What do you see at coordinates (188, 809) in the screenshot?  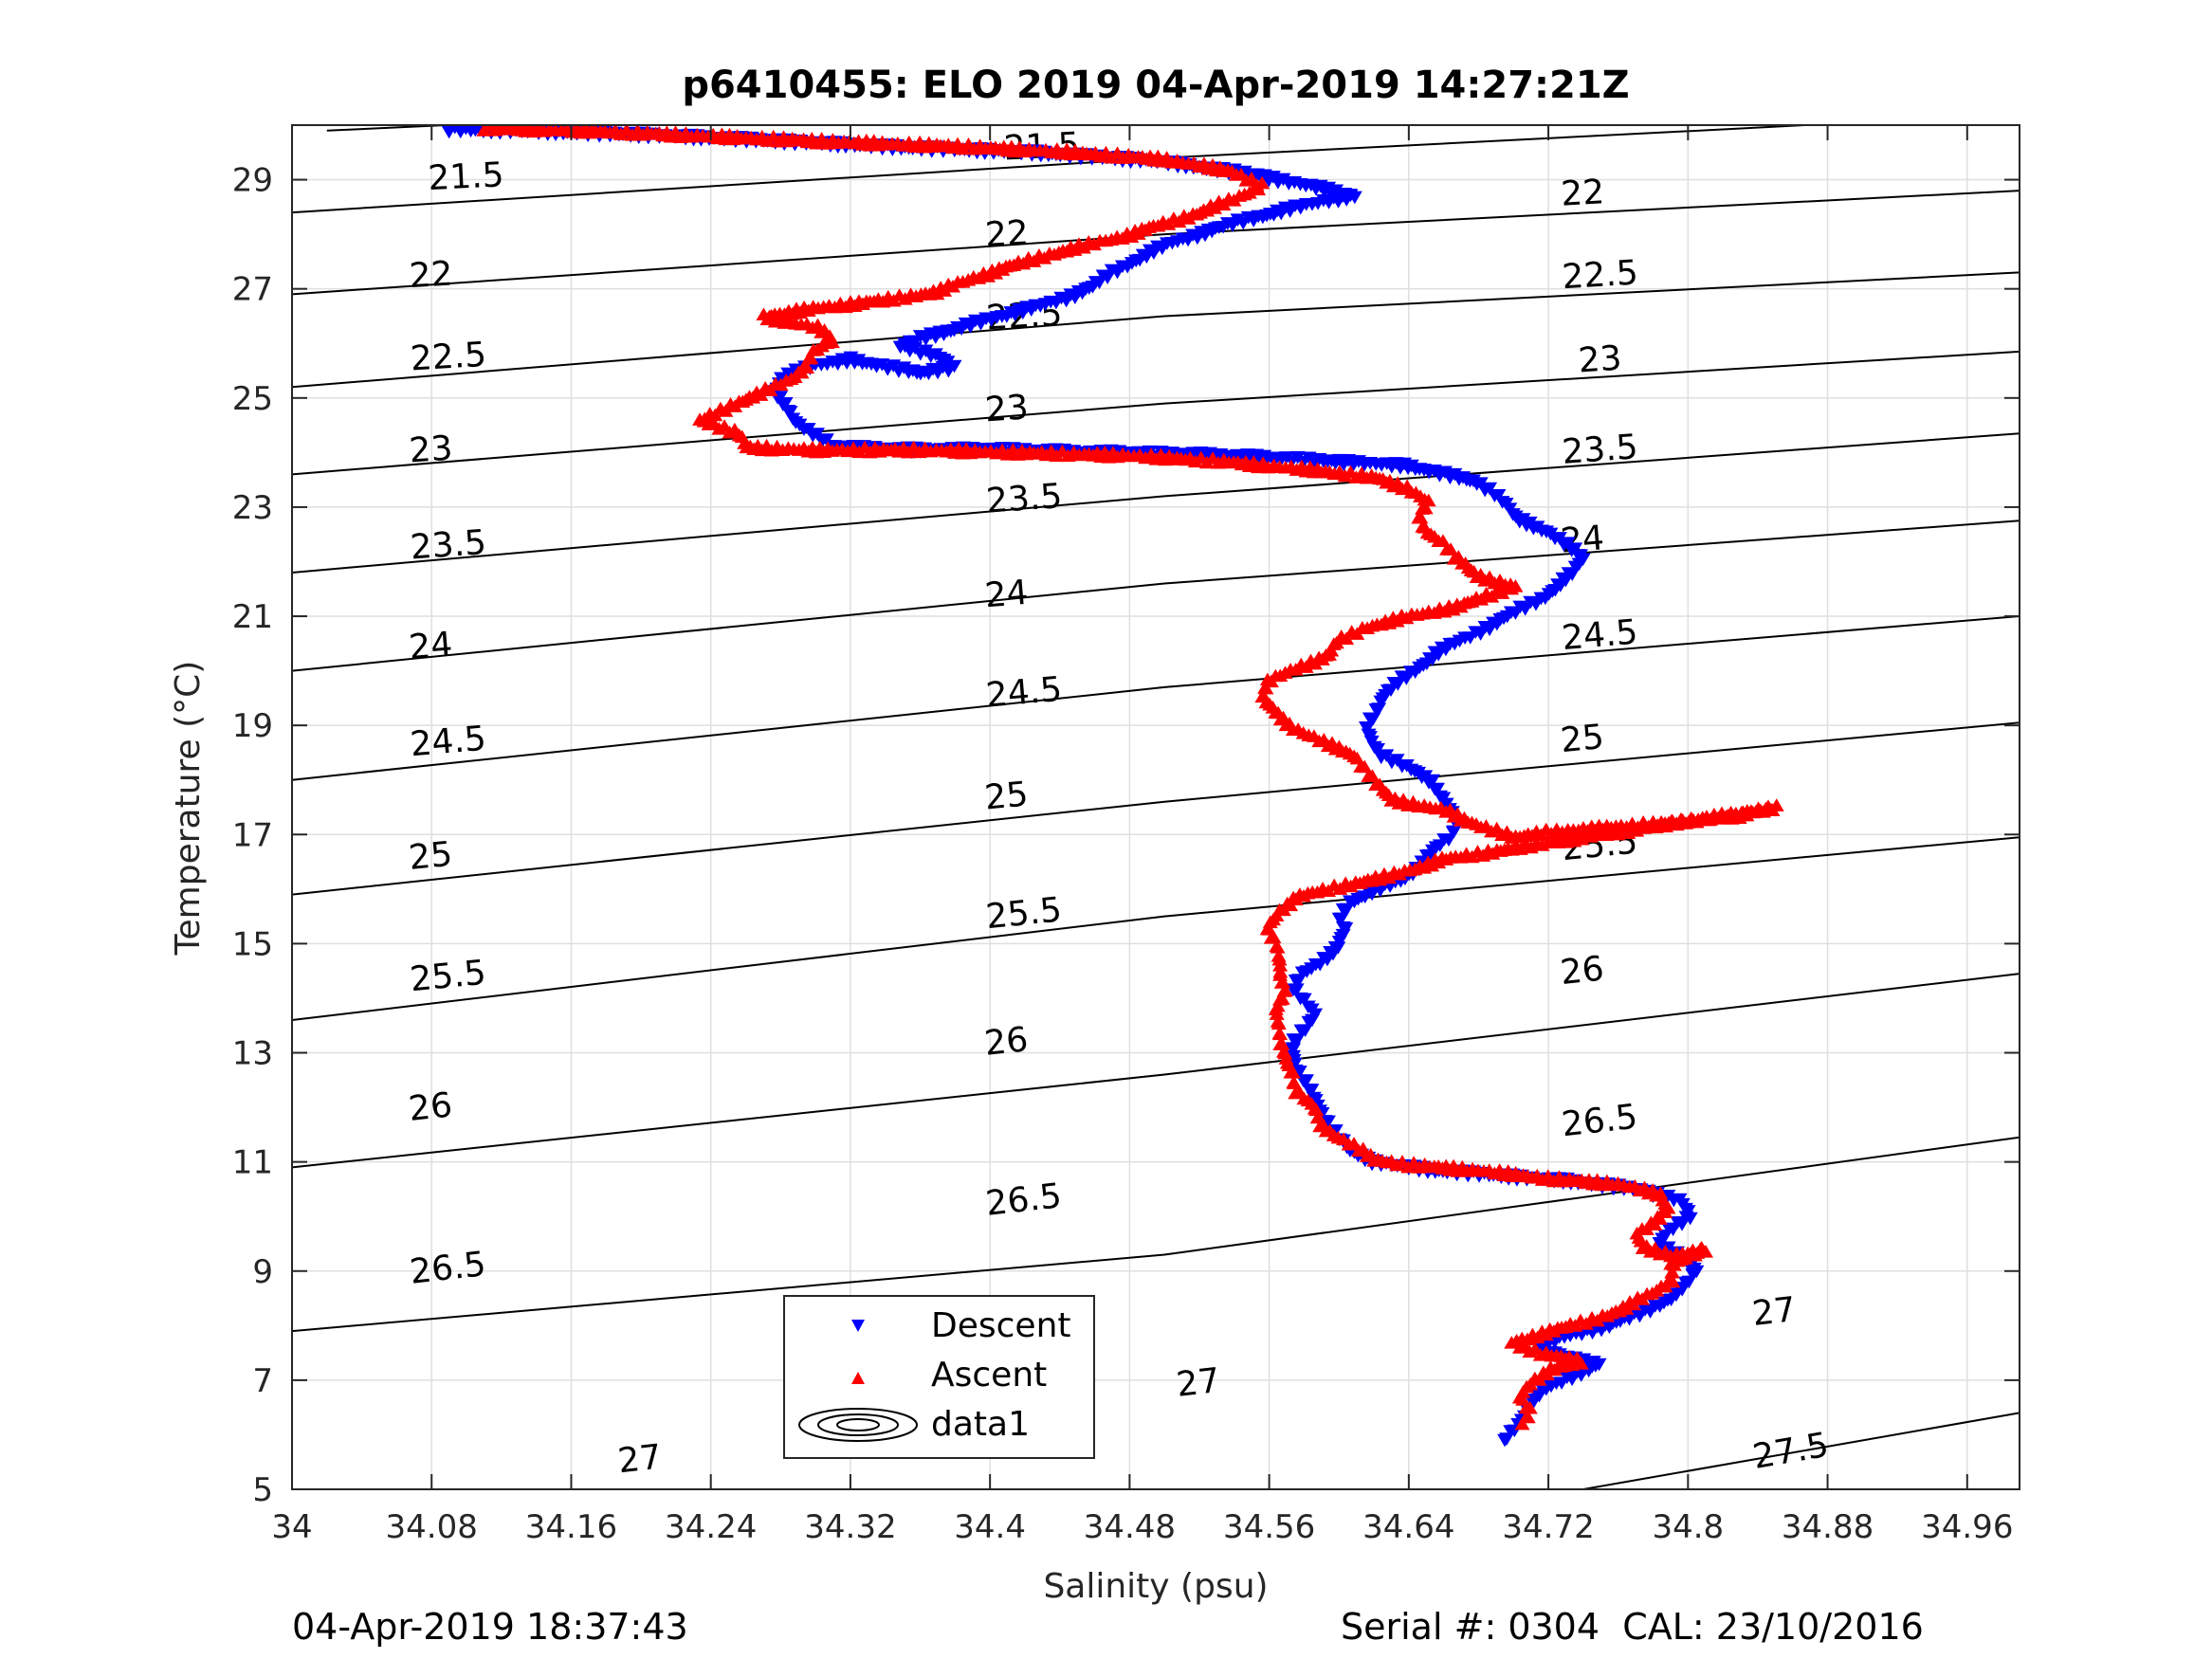 I see `y-axis-label: Temperature (°C)` at bounding box center [188, 809].